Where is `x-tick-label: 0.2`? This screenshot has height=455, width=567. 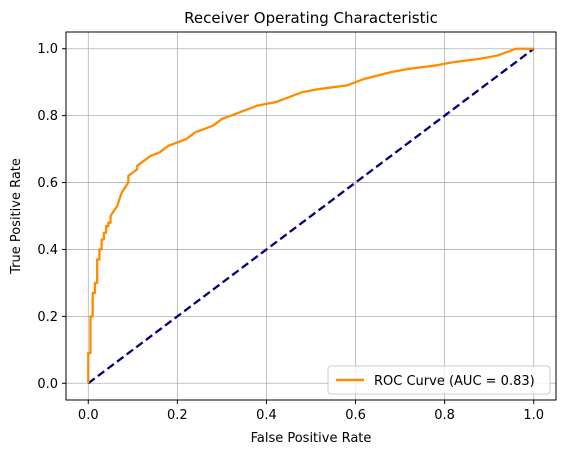
x-tick-label: 0.2 is located at coordinates (177, 415).